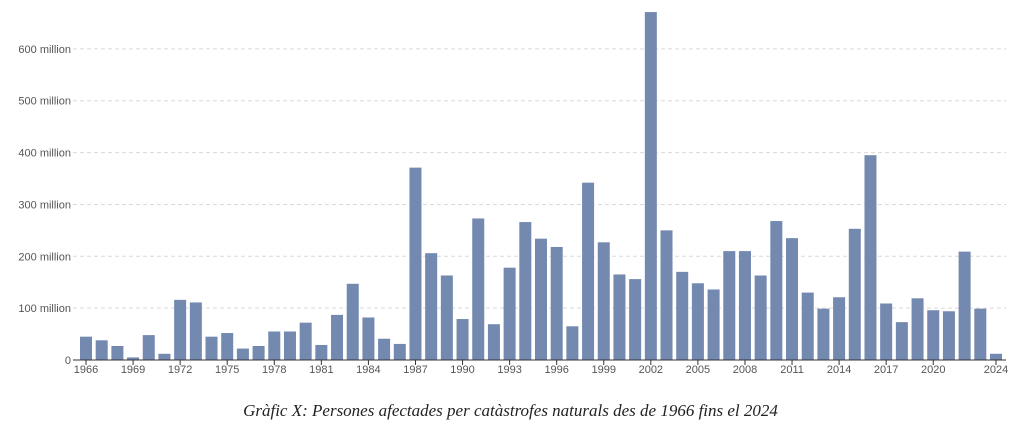 This screenshot has width=1021, height=428. I want to click on bar-1997, so click(572, 343).